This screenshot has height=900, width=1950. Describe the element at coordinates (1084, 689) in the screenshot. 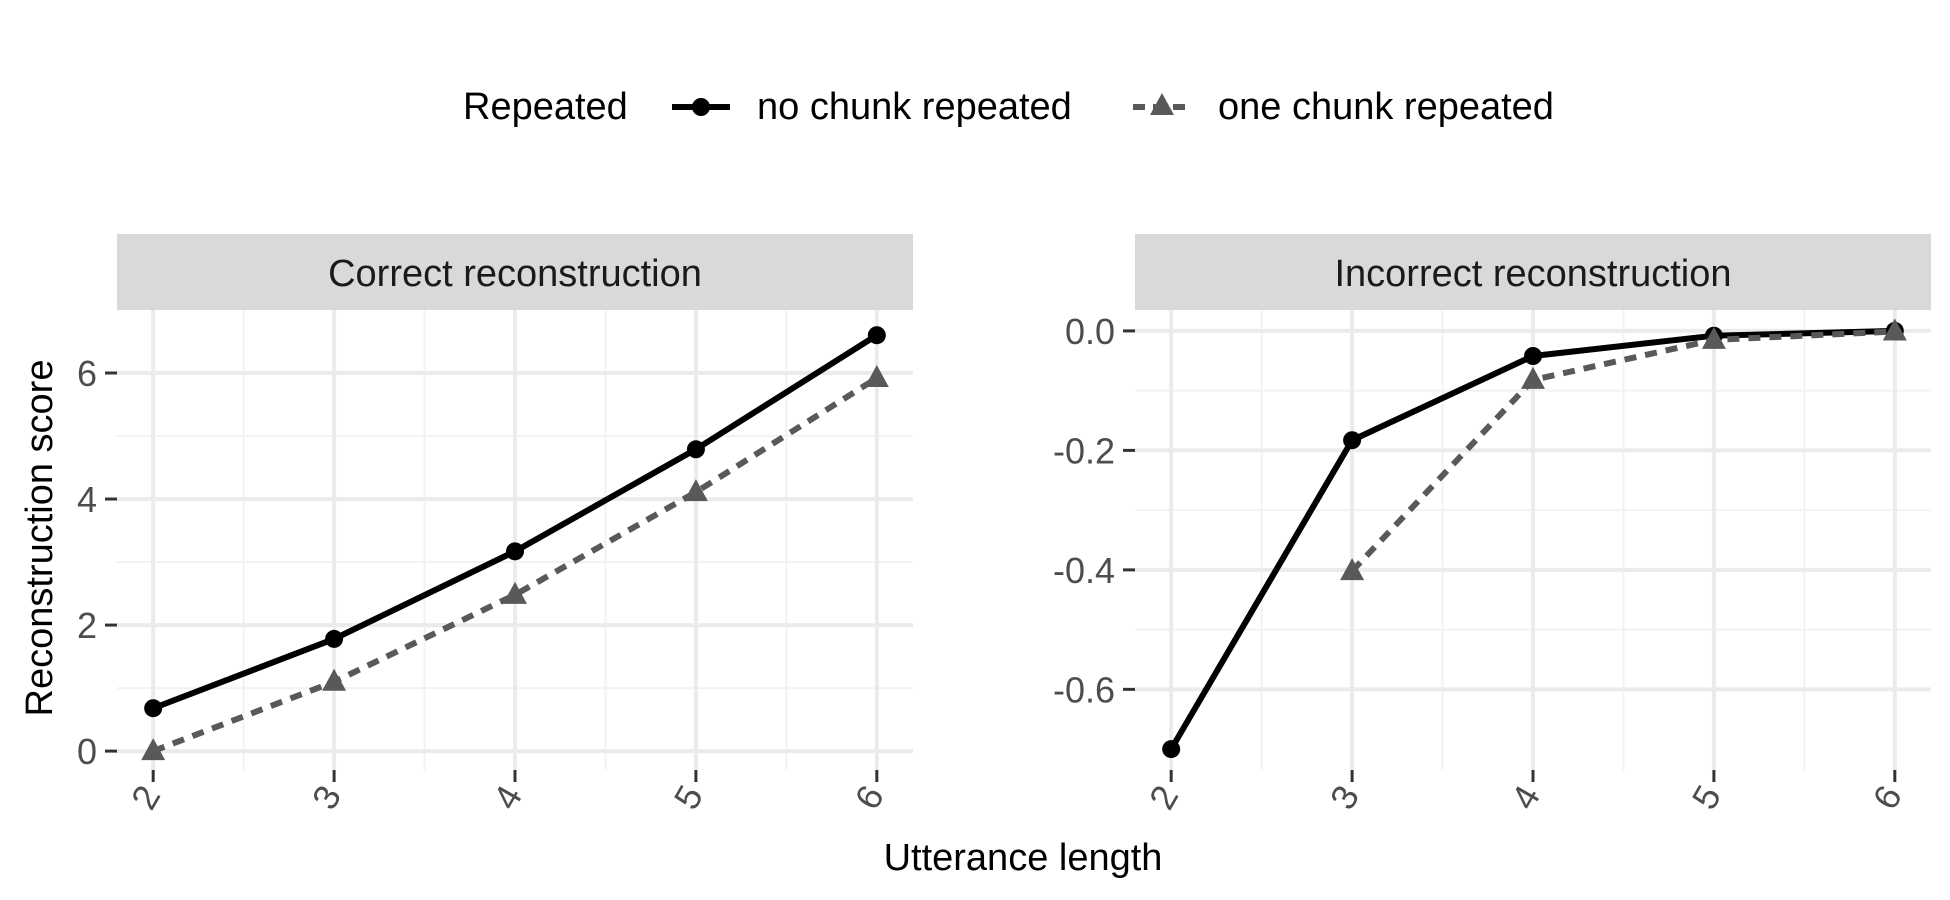

I see `y-tick-label: -0.6` at that location.